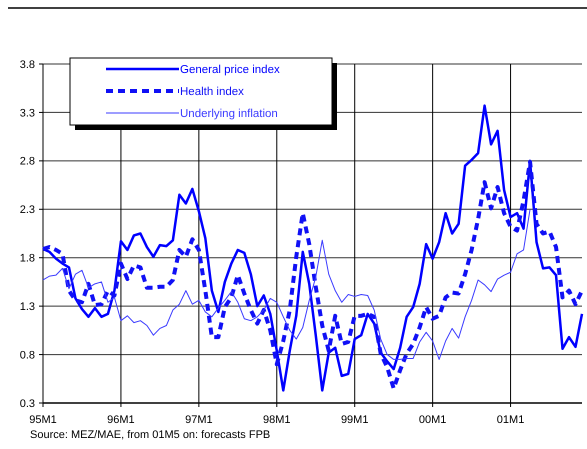 The width and height of the screenshot is (587, 449). Describe the element at coordinates (27, 113) in the screenshot. I see `y-tick-label: 3.3` at that location.